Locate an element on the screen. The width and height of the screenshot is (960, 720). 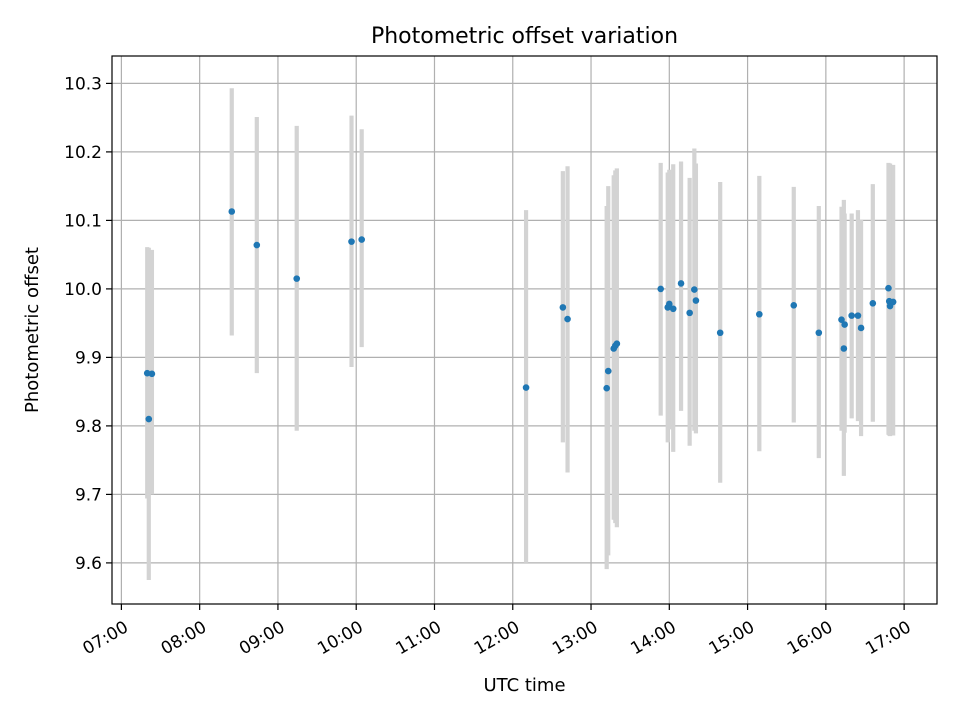
y-tick-label: 10.3 is located at coordinates (83, 84).